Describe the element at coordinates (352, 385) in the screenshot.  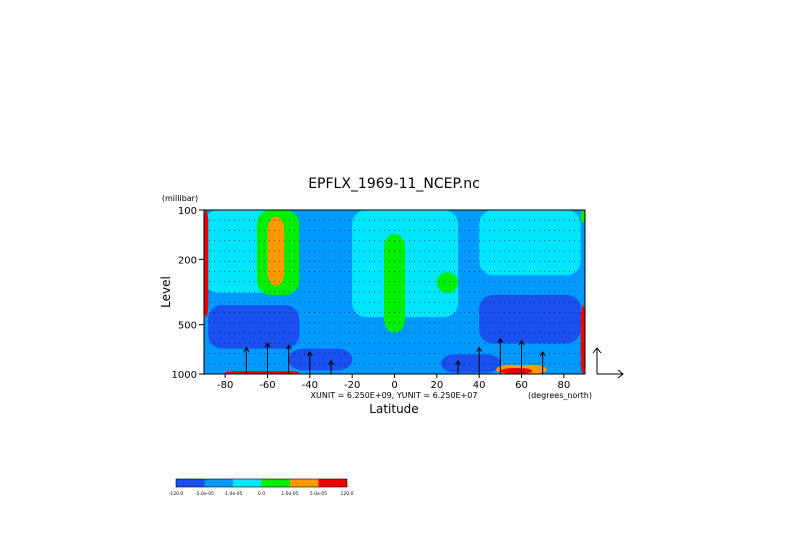
I see `x-tick-label: -20` at that location.